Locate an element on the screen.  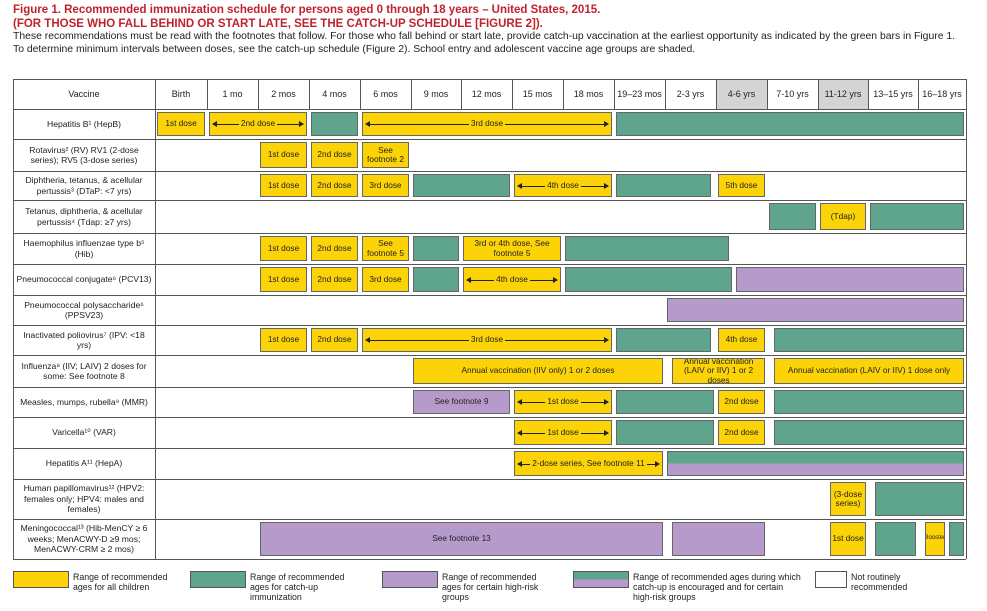
legend-item: Not routinely recommended is located at coordinates (868, 581).